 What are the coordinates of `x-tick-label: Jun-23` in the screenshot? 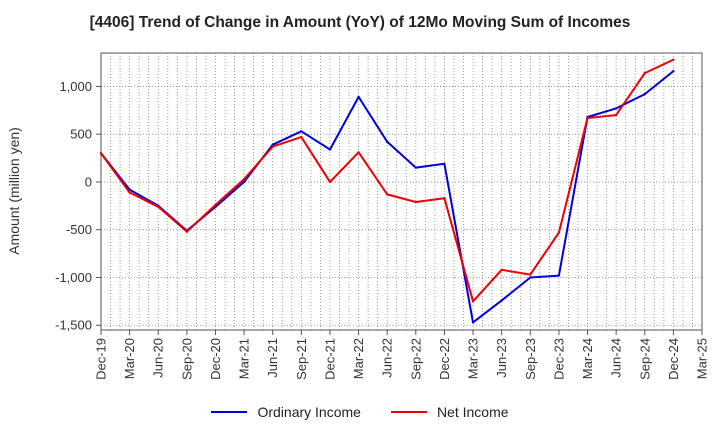 It's located at (501, 358).